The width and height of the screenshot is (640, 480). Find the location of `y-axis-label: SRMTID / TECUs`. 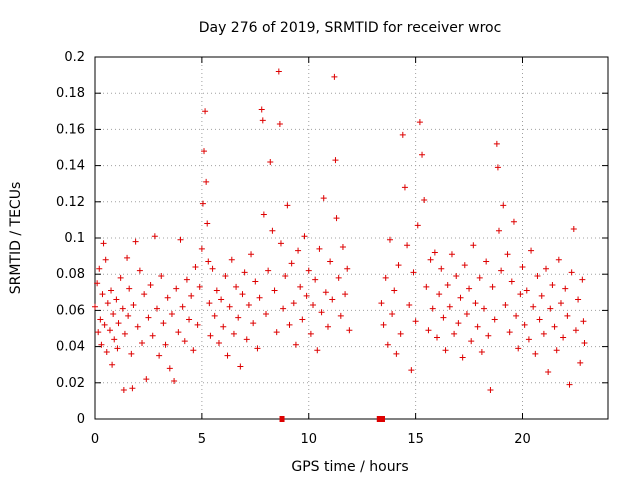

y-axis-label: SRMTID / TECUs is located at coordinates (16, 238).